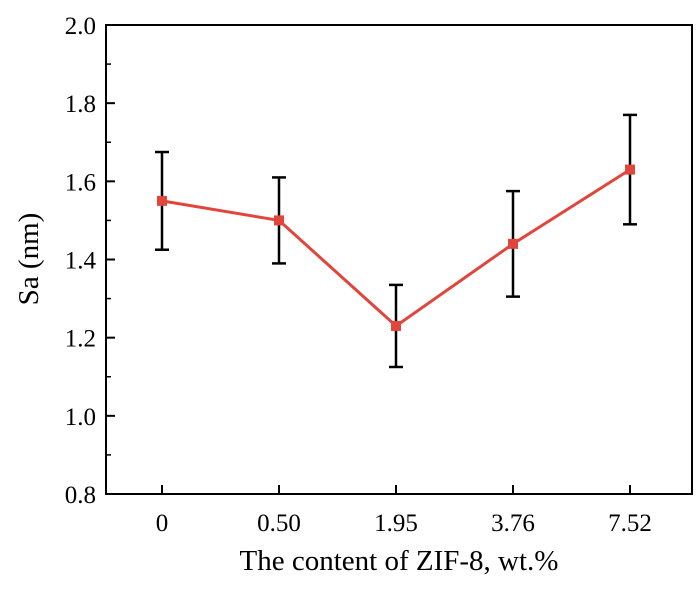 The width and height of the screenshot is (700, 591). I want to click on y-tick-label: 0.8, so click(80, 495).